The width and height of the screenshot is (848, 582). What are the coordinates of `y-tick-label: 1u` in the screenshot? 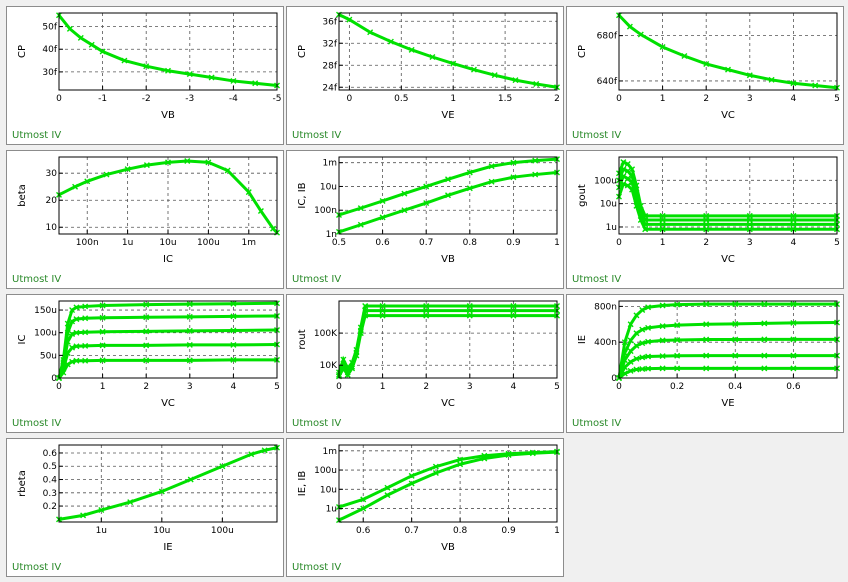 It's located at (331, 510).